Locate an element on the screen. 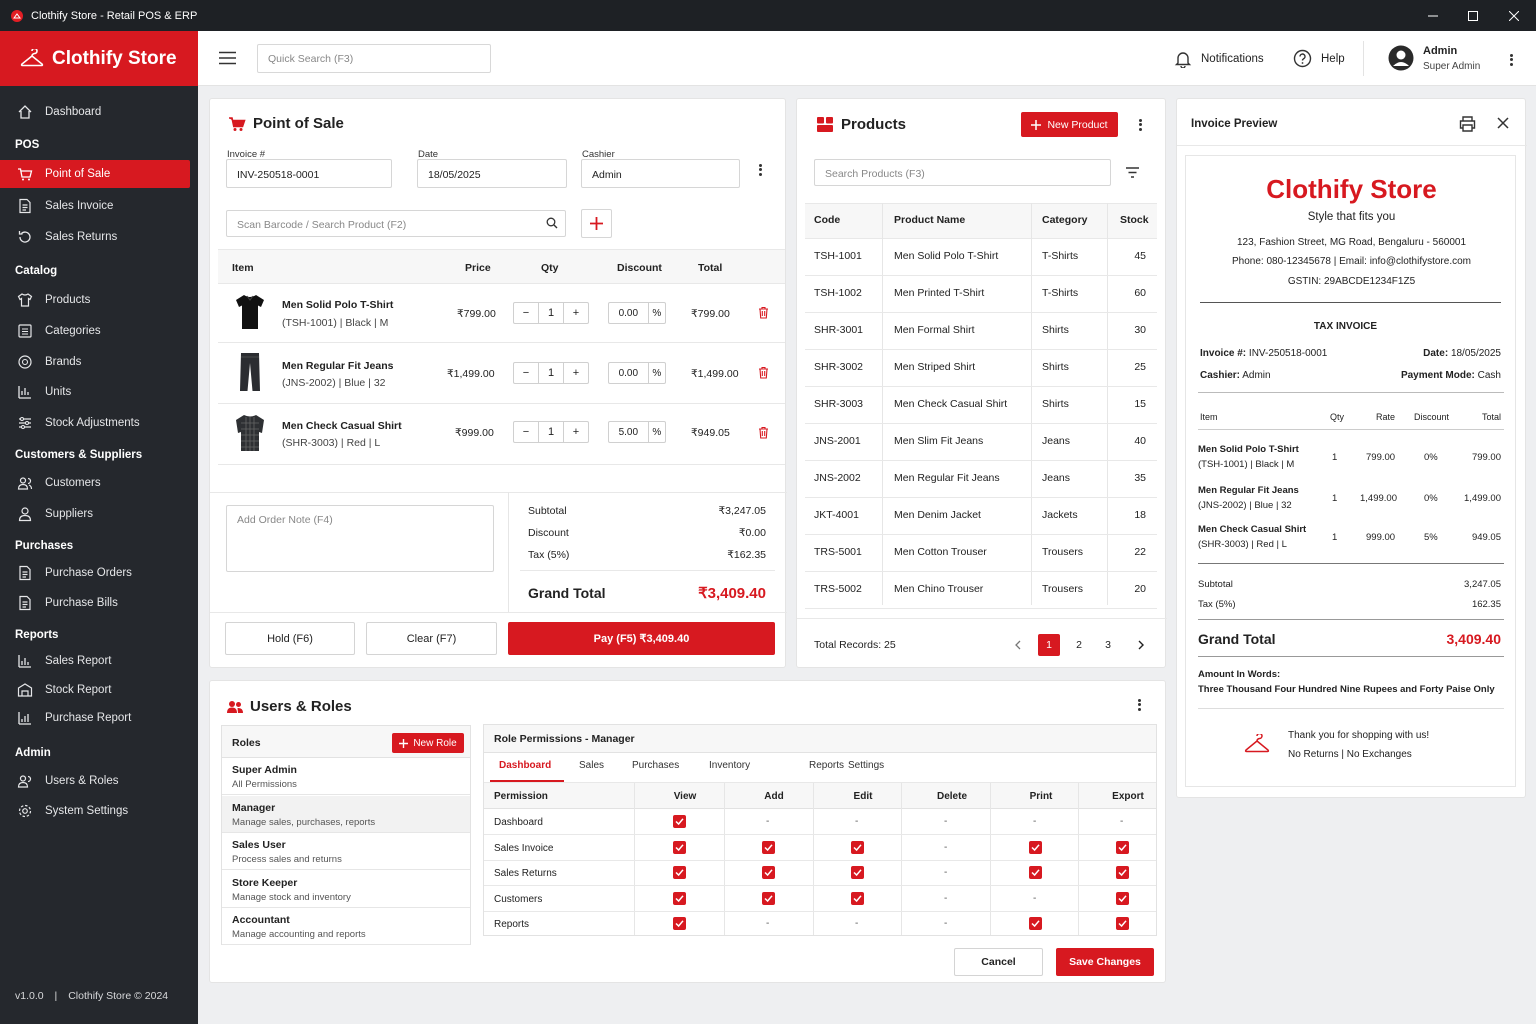 The width and height of the screenshot is (1536, 1024). sidebar-item-purchase-bills: Purchase Bills is located at coordinates (95, 603).